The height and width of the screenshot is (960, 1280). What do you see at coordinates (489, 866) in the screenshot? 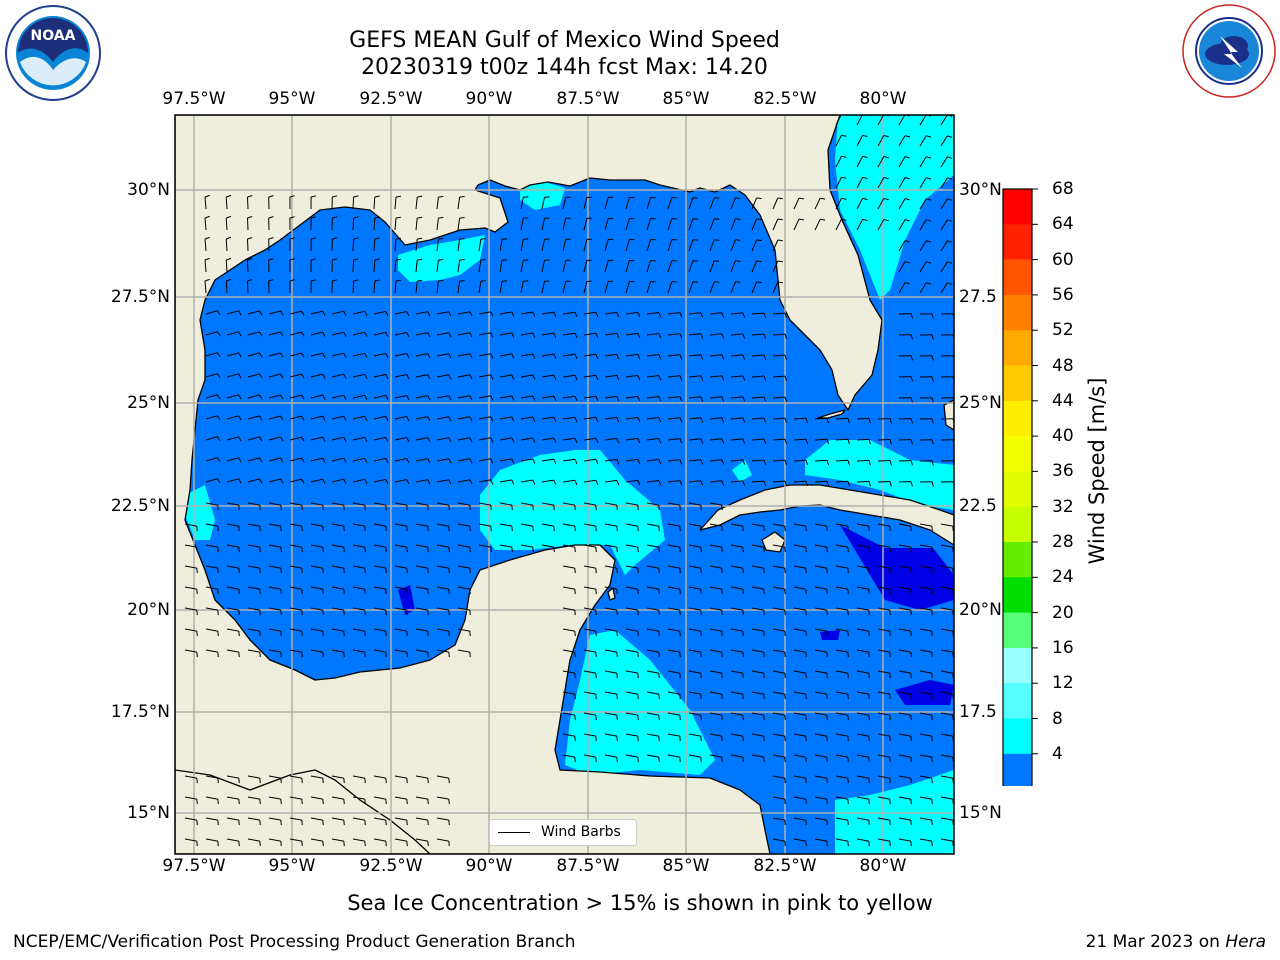
I see `lon-tick-bottom: 90°W` at bounding box center [489, 866].